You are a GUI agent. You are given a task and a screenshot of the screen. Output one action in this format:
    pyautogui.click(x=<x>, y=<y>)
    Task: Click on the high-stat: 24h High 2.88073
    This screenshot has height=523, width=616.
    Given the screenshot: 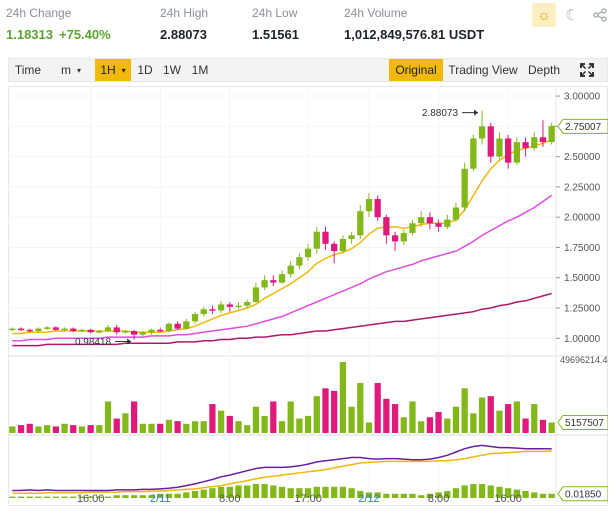 What is the action you would take?
    pyautogui.click(x=184, y=24)
    